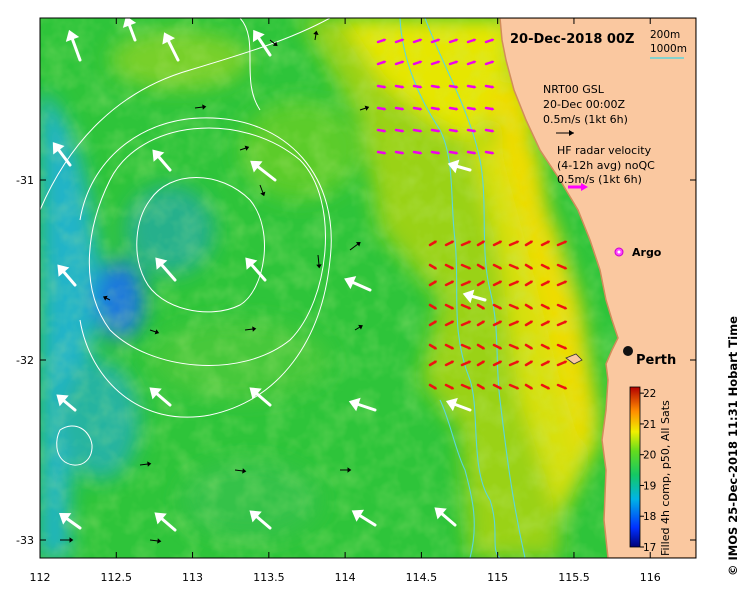  What do you see at coordinates (574, 89) in the screenshot?
I see `gsl-legend-line1: NRT00 GSL` at bounding box center [574, 89].